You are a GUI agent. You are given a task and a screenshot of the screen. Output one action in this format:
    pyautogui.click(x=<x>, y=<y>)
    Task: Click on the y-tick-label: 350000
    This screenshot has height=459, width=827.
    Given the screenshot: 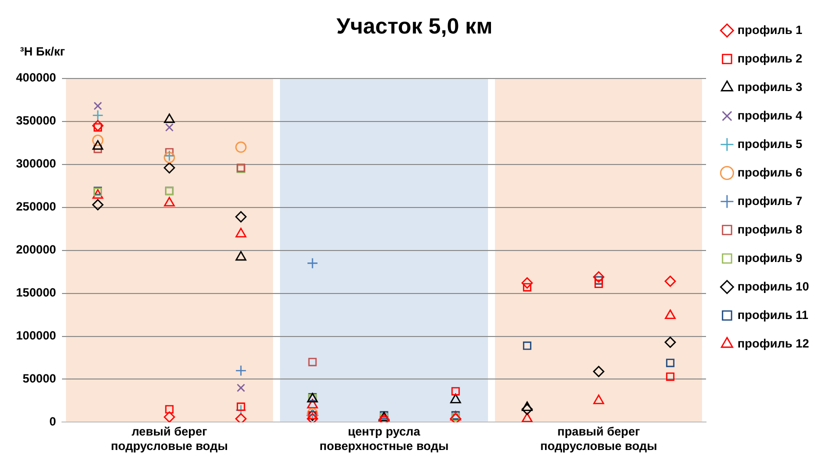 What is the action you would take?
    pyautogui.click(x=36, y=121)
    